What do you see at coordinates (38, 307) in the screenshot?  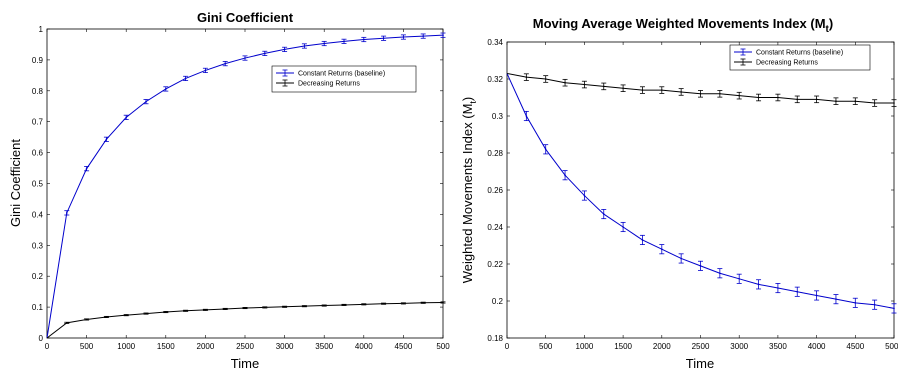 I see `y-tick-label: 0.1` at bounding box center [38, 307].